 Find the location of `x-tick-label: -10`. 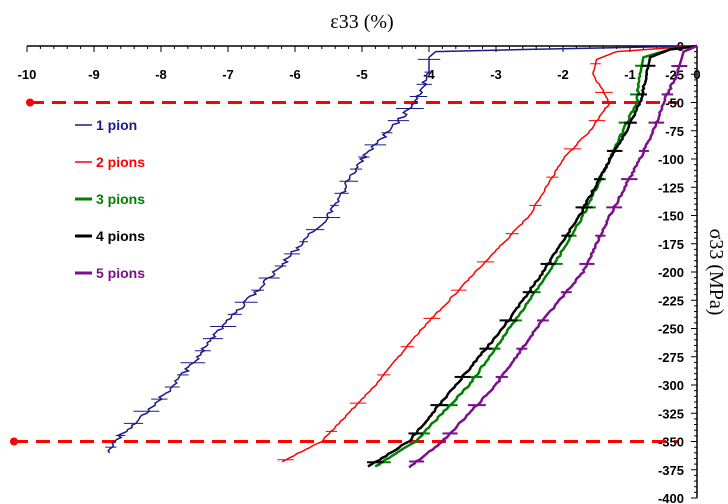

x-tick-label: -10 is located at coordinates (27, 74).